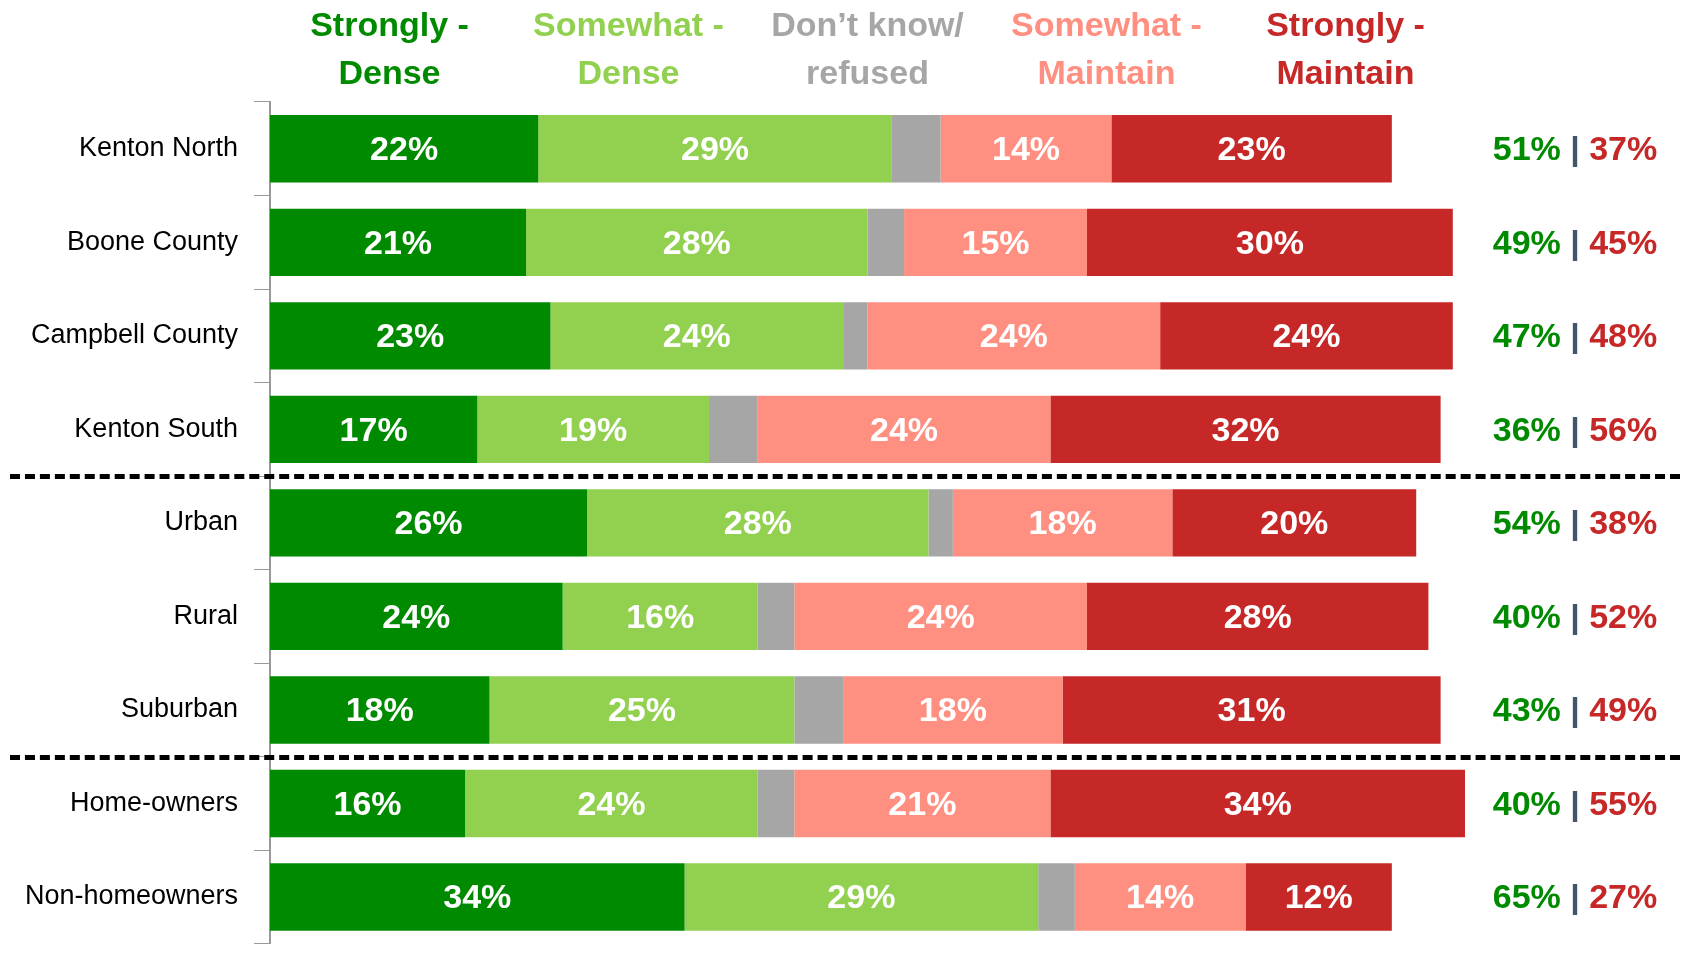 This screenshot has height=976, width=1685. I want to click on data-label: 25%, so click(641, 709).